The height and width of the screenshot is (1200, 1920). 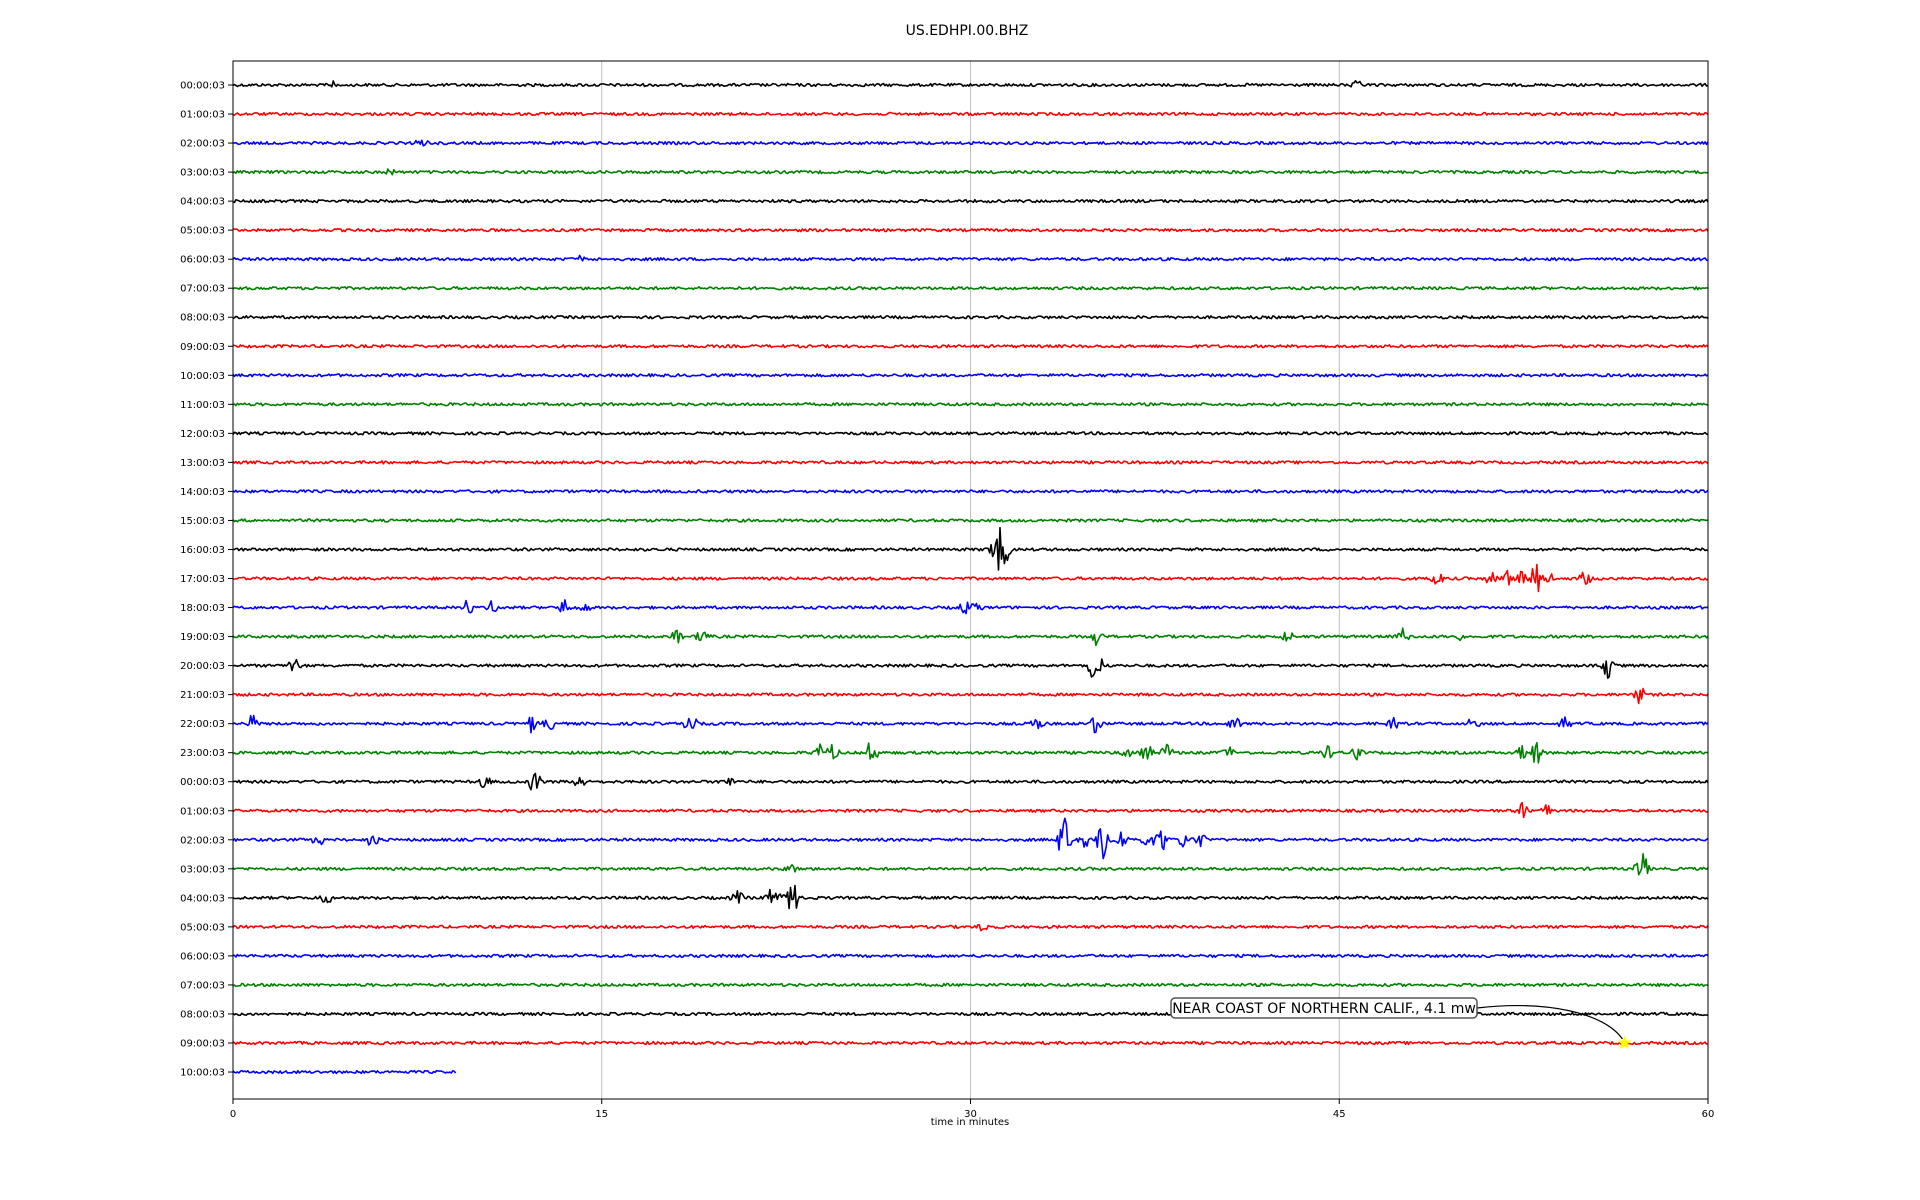 What do you see at coordinates (202, 753) in the screenshot?
I see `trace-time-label: 23:00:03` at bounding box center [202, 753].